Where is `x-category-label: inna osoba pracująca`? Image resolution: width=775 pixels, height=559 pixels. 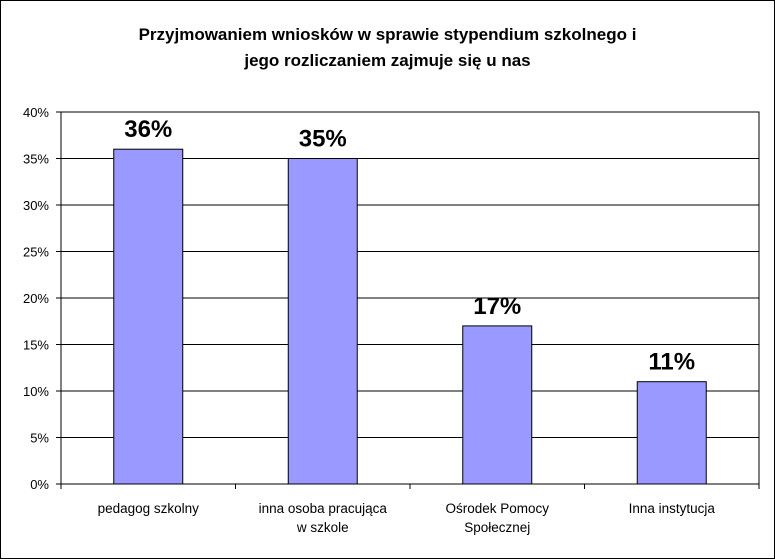 x-category-label: inna osoba pracująca is located at coordinates (323, 508).